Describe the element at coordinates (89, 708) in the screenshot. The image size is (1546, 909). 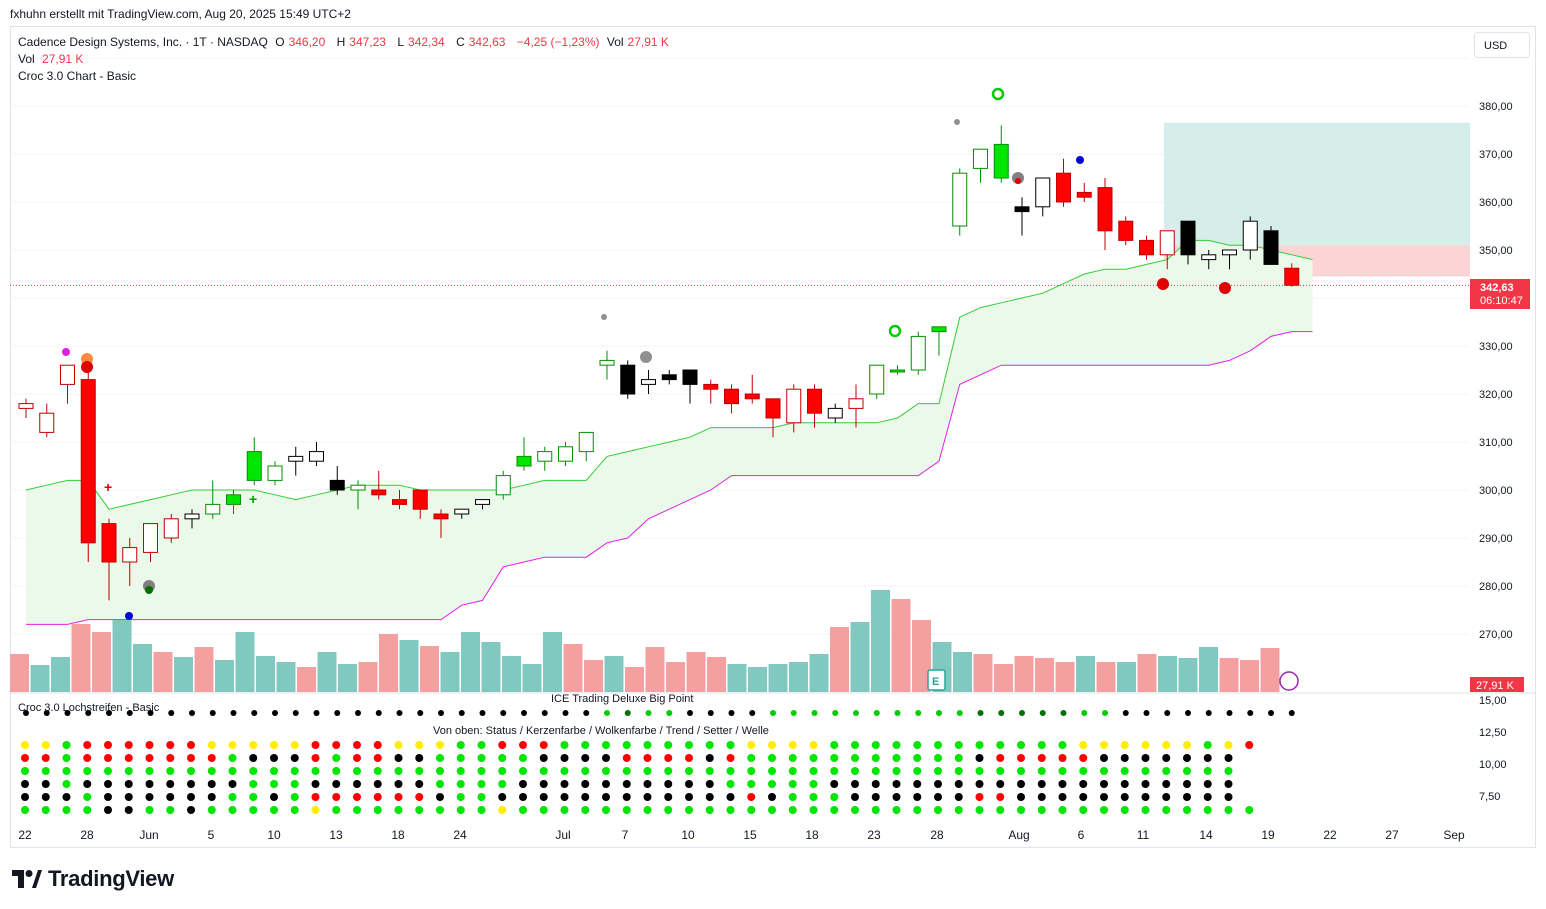
I see `lower-indicator-label: Croc 3.0 Lochstreifen - Basic` at that location.